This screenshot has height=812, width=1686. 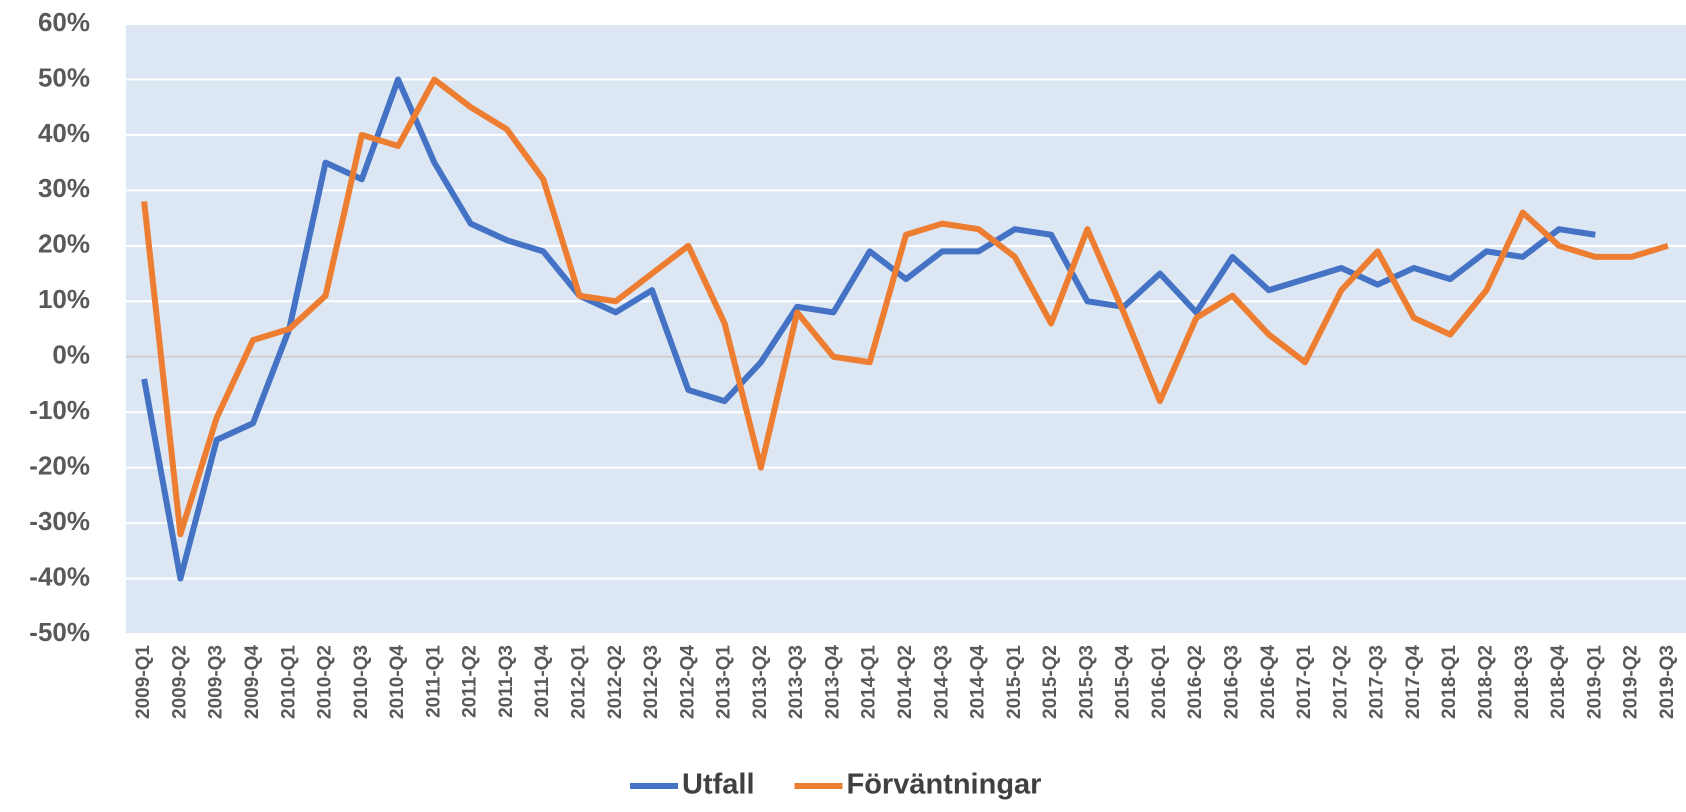 I want to click on x-tick-label: 2017-Q4, so click(x=1413, y=682).